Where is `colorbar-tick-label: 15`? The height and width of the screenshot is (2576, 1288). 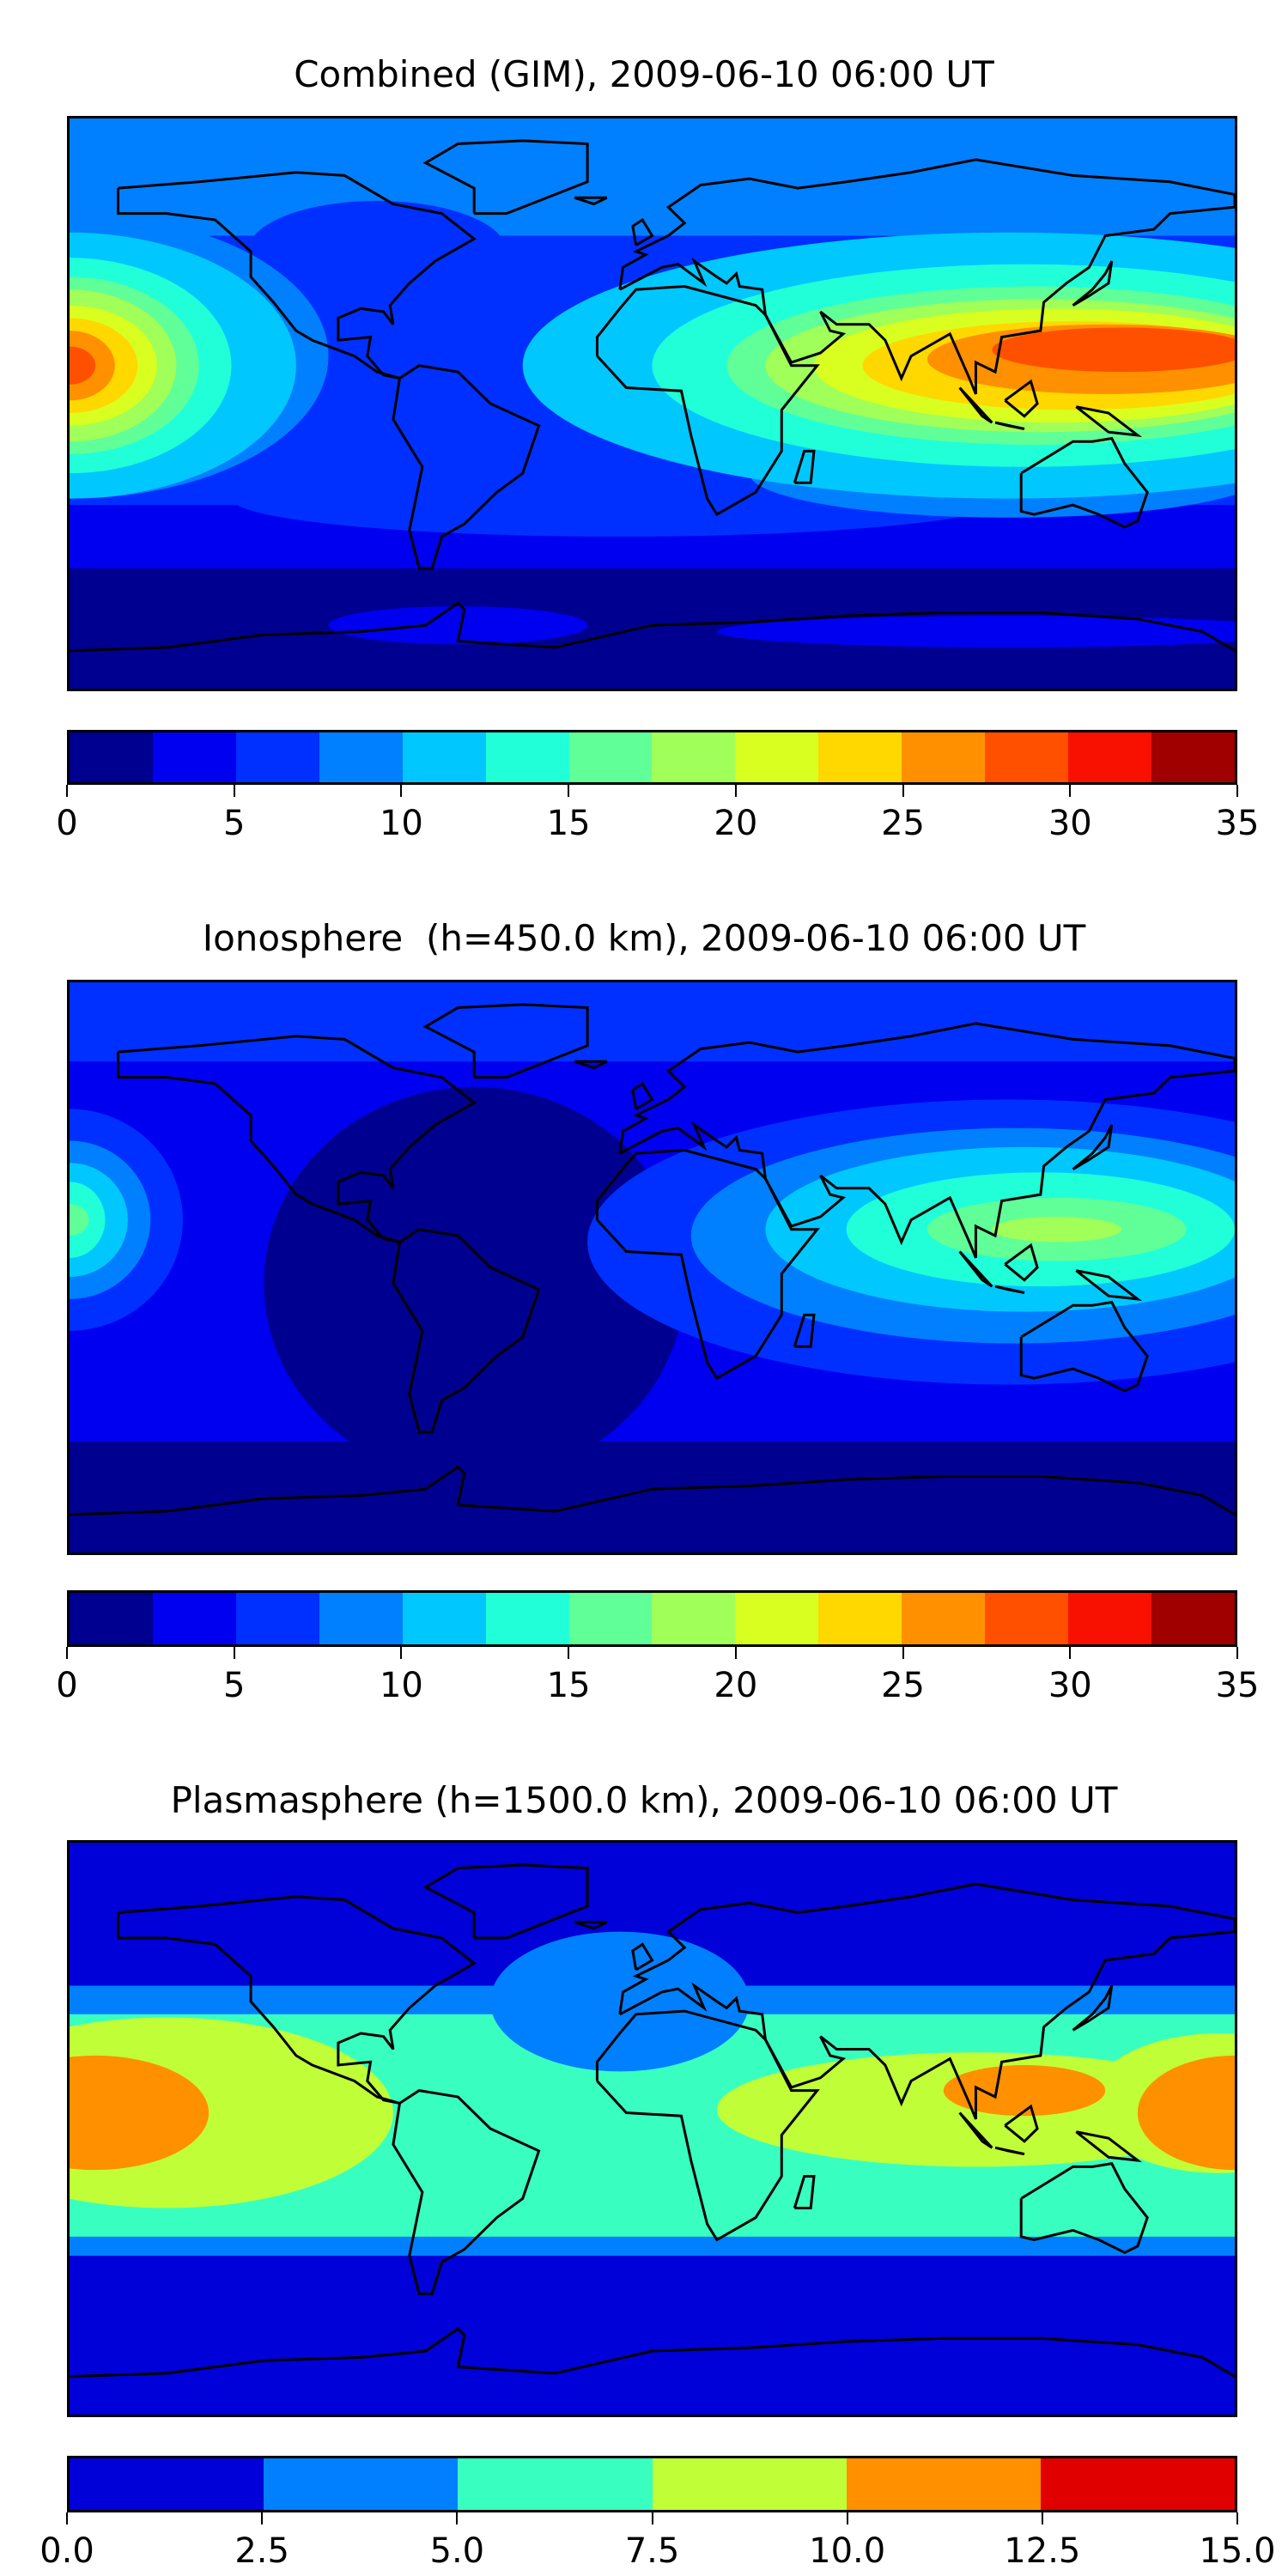 colorbar-tick-label: 15 is located at coordinates (568, 1686).